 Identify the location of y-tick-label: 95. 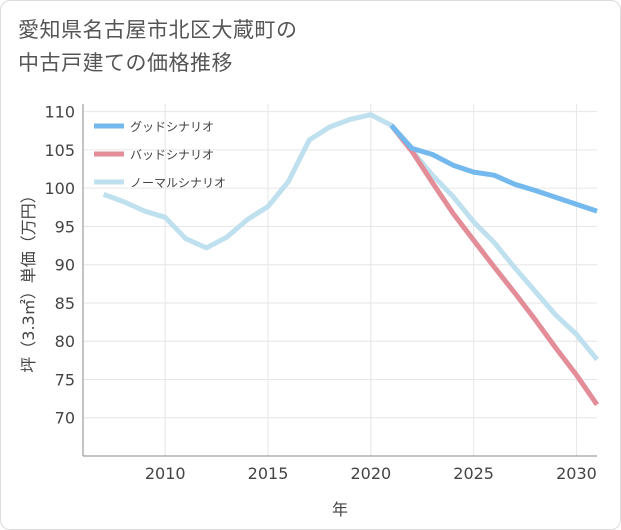
(65, 226).